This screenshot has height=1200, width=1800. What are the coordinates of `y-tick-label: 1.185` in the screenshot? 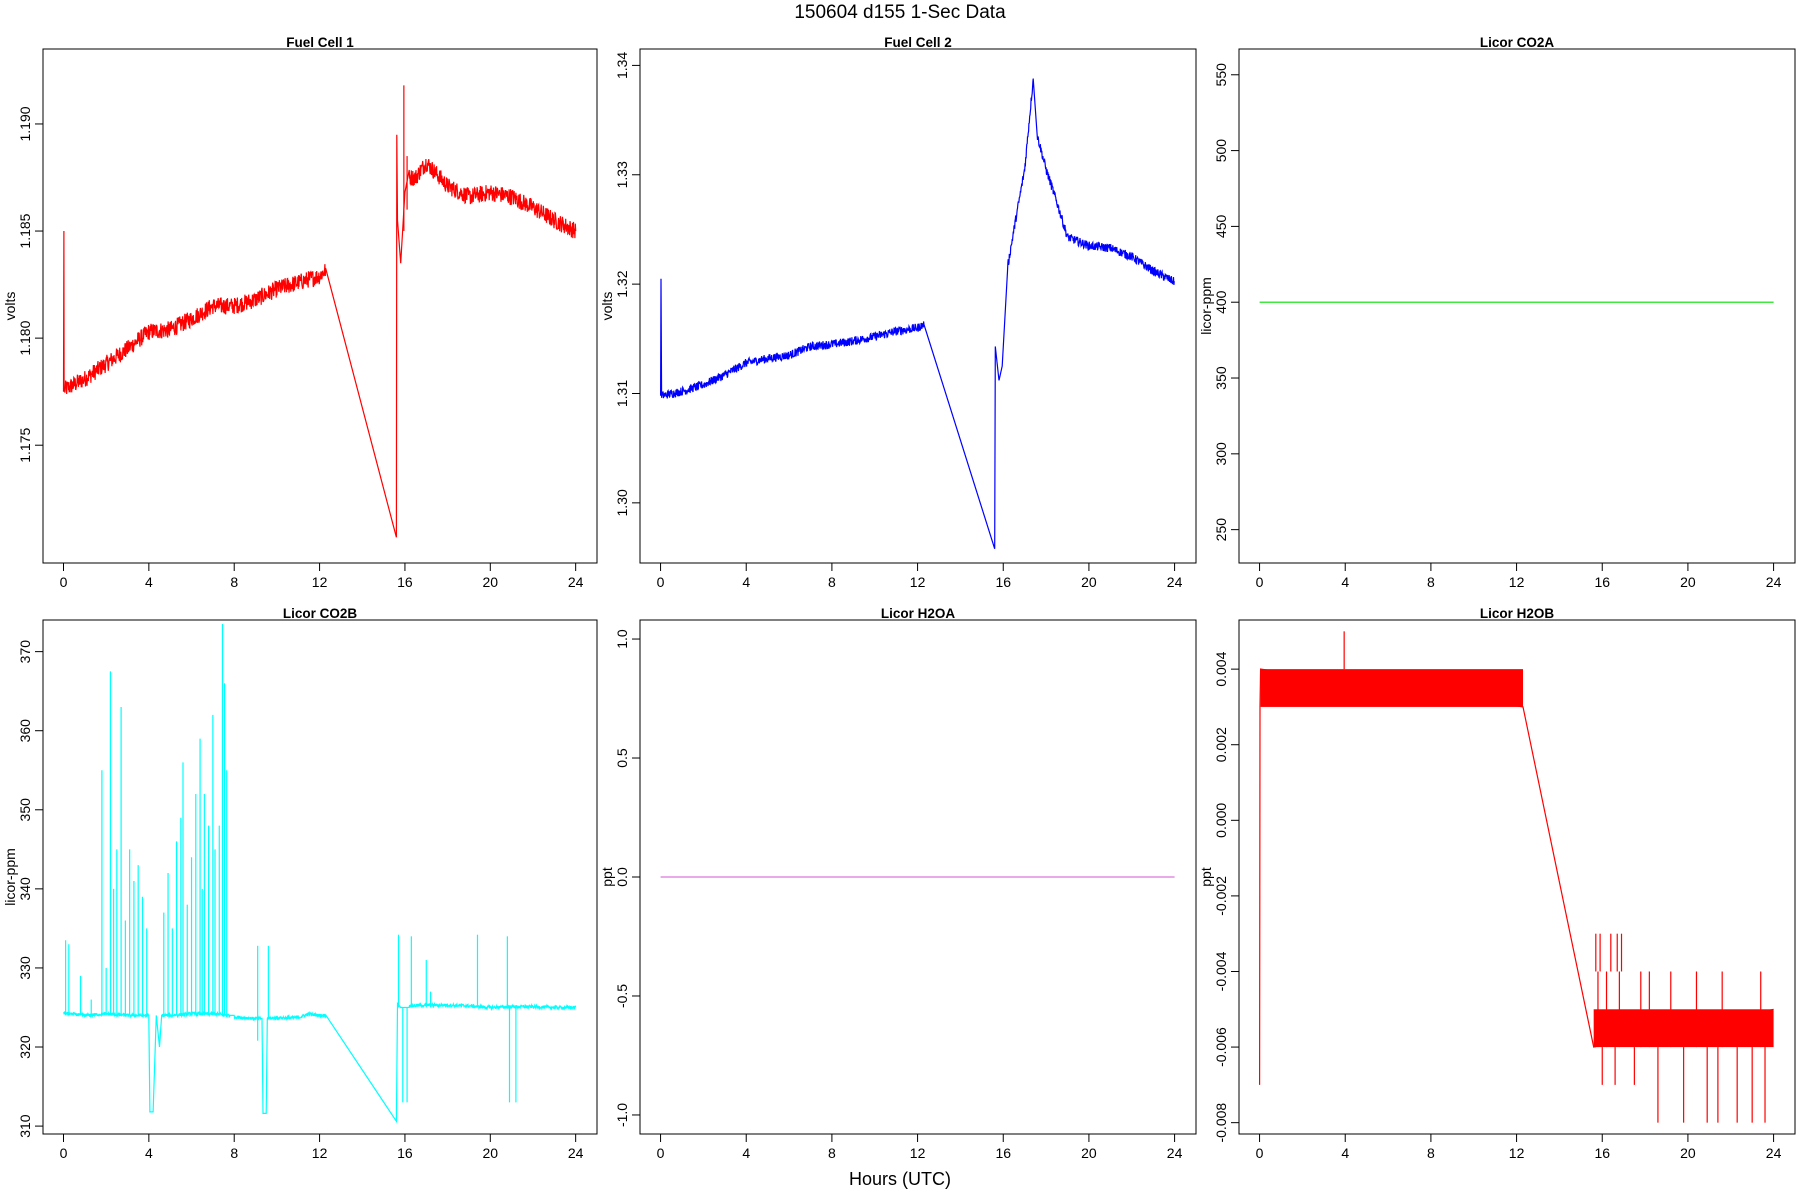 It's located at (25, 230).